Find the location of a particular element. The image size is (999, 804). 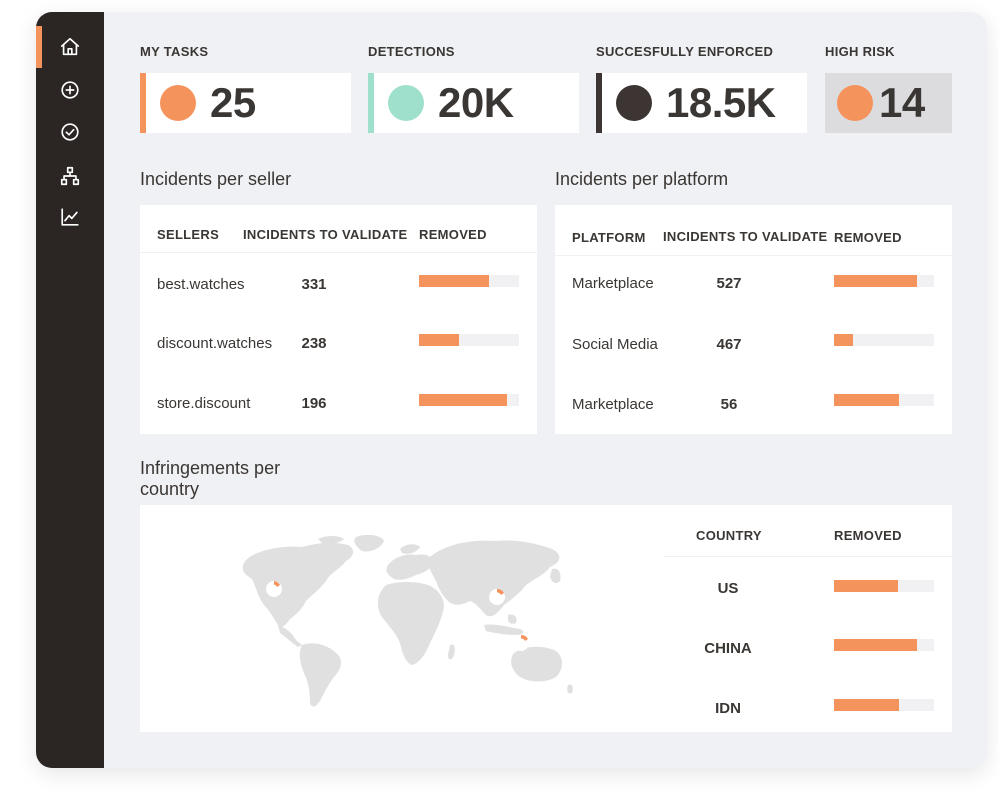

kpi-value-enforced: 18.5K is located at coordinates (721, 102).